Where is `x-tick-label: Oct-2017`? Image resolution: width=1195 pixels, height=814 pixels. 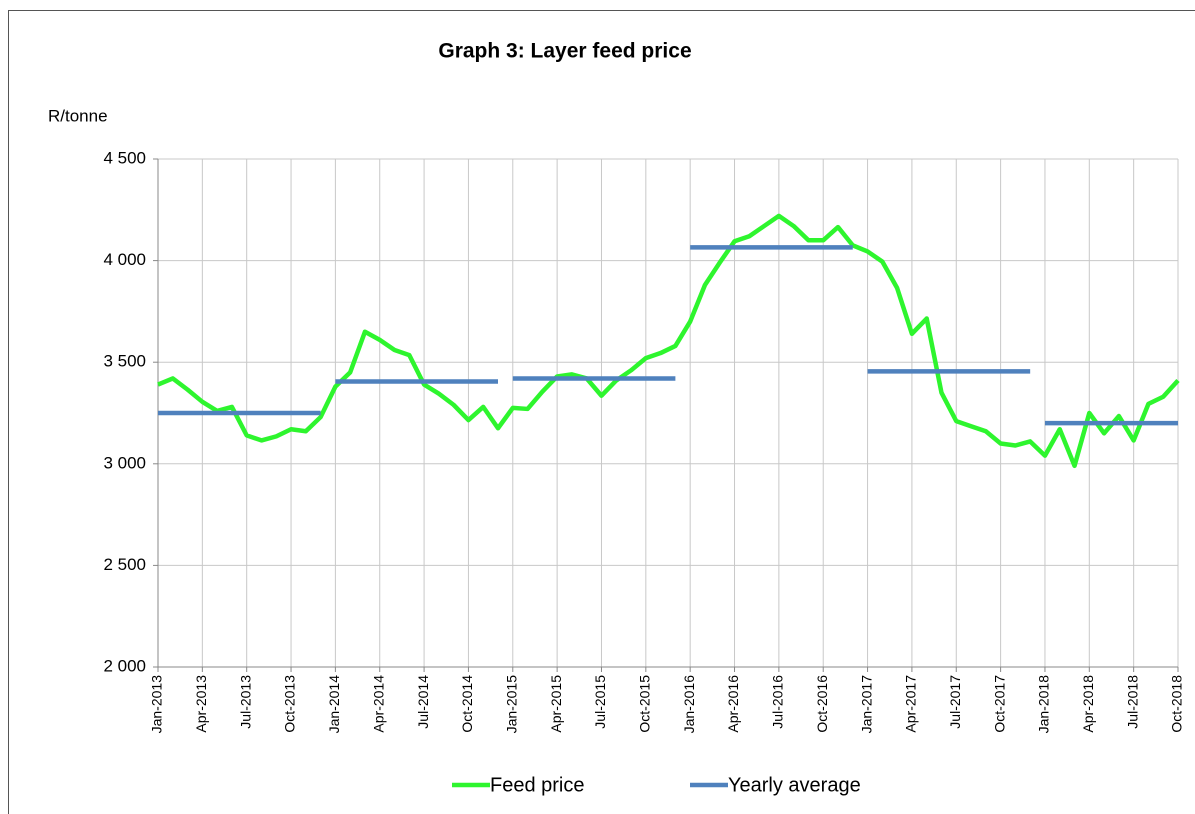
x-tick-label: Oct-2017 is located at coordinates (999, 704).